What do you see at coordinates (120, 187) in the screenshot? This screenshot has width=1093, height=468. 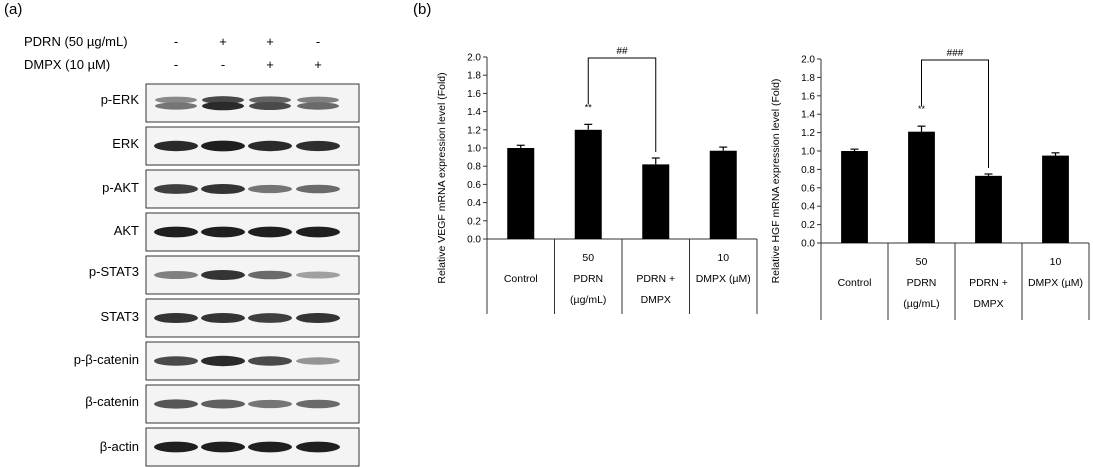 I see `blot-label-p-akt: p-AKT` at bounding box center [120, 187].